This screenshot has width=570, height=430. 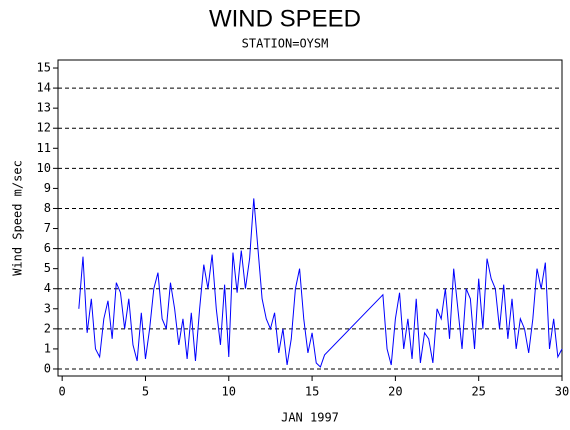 I want to click on y-tick-label: 9, so click(x=47, y=188).